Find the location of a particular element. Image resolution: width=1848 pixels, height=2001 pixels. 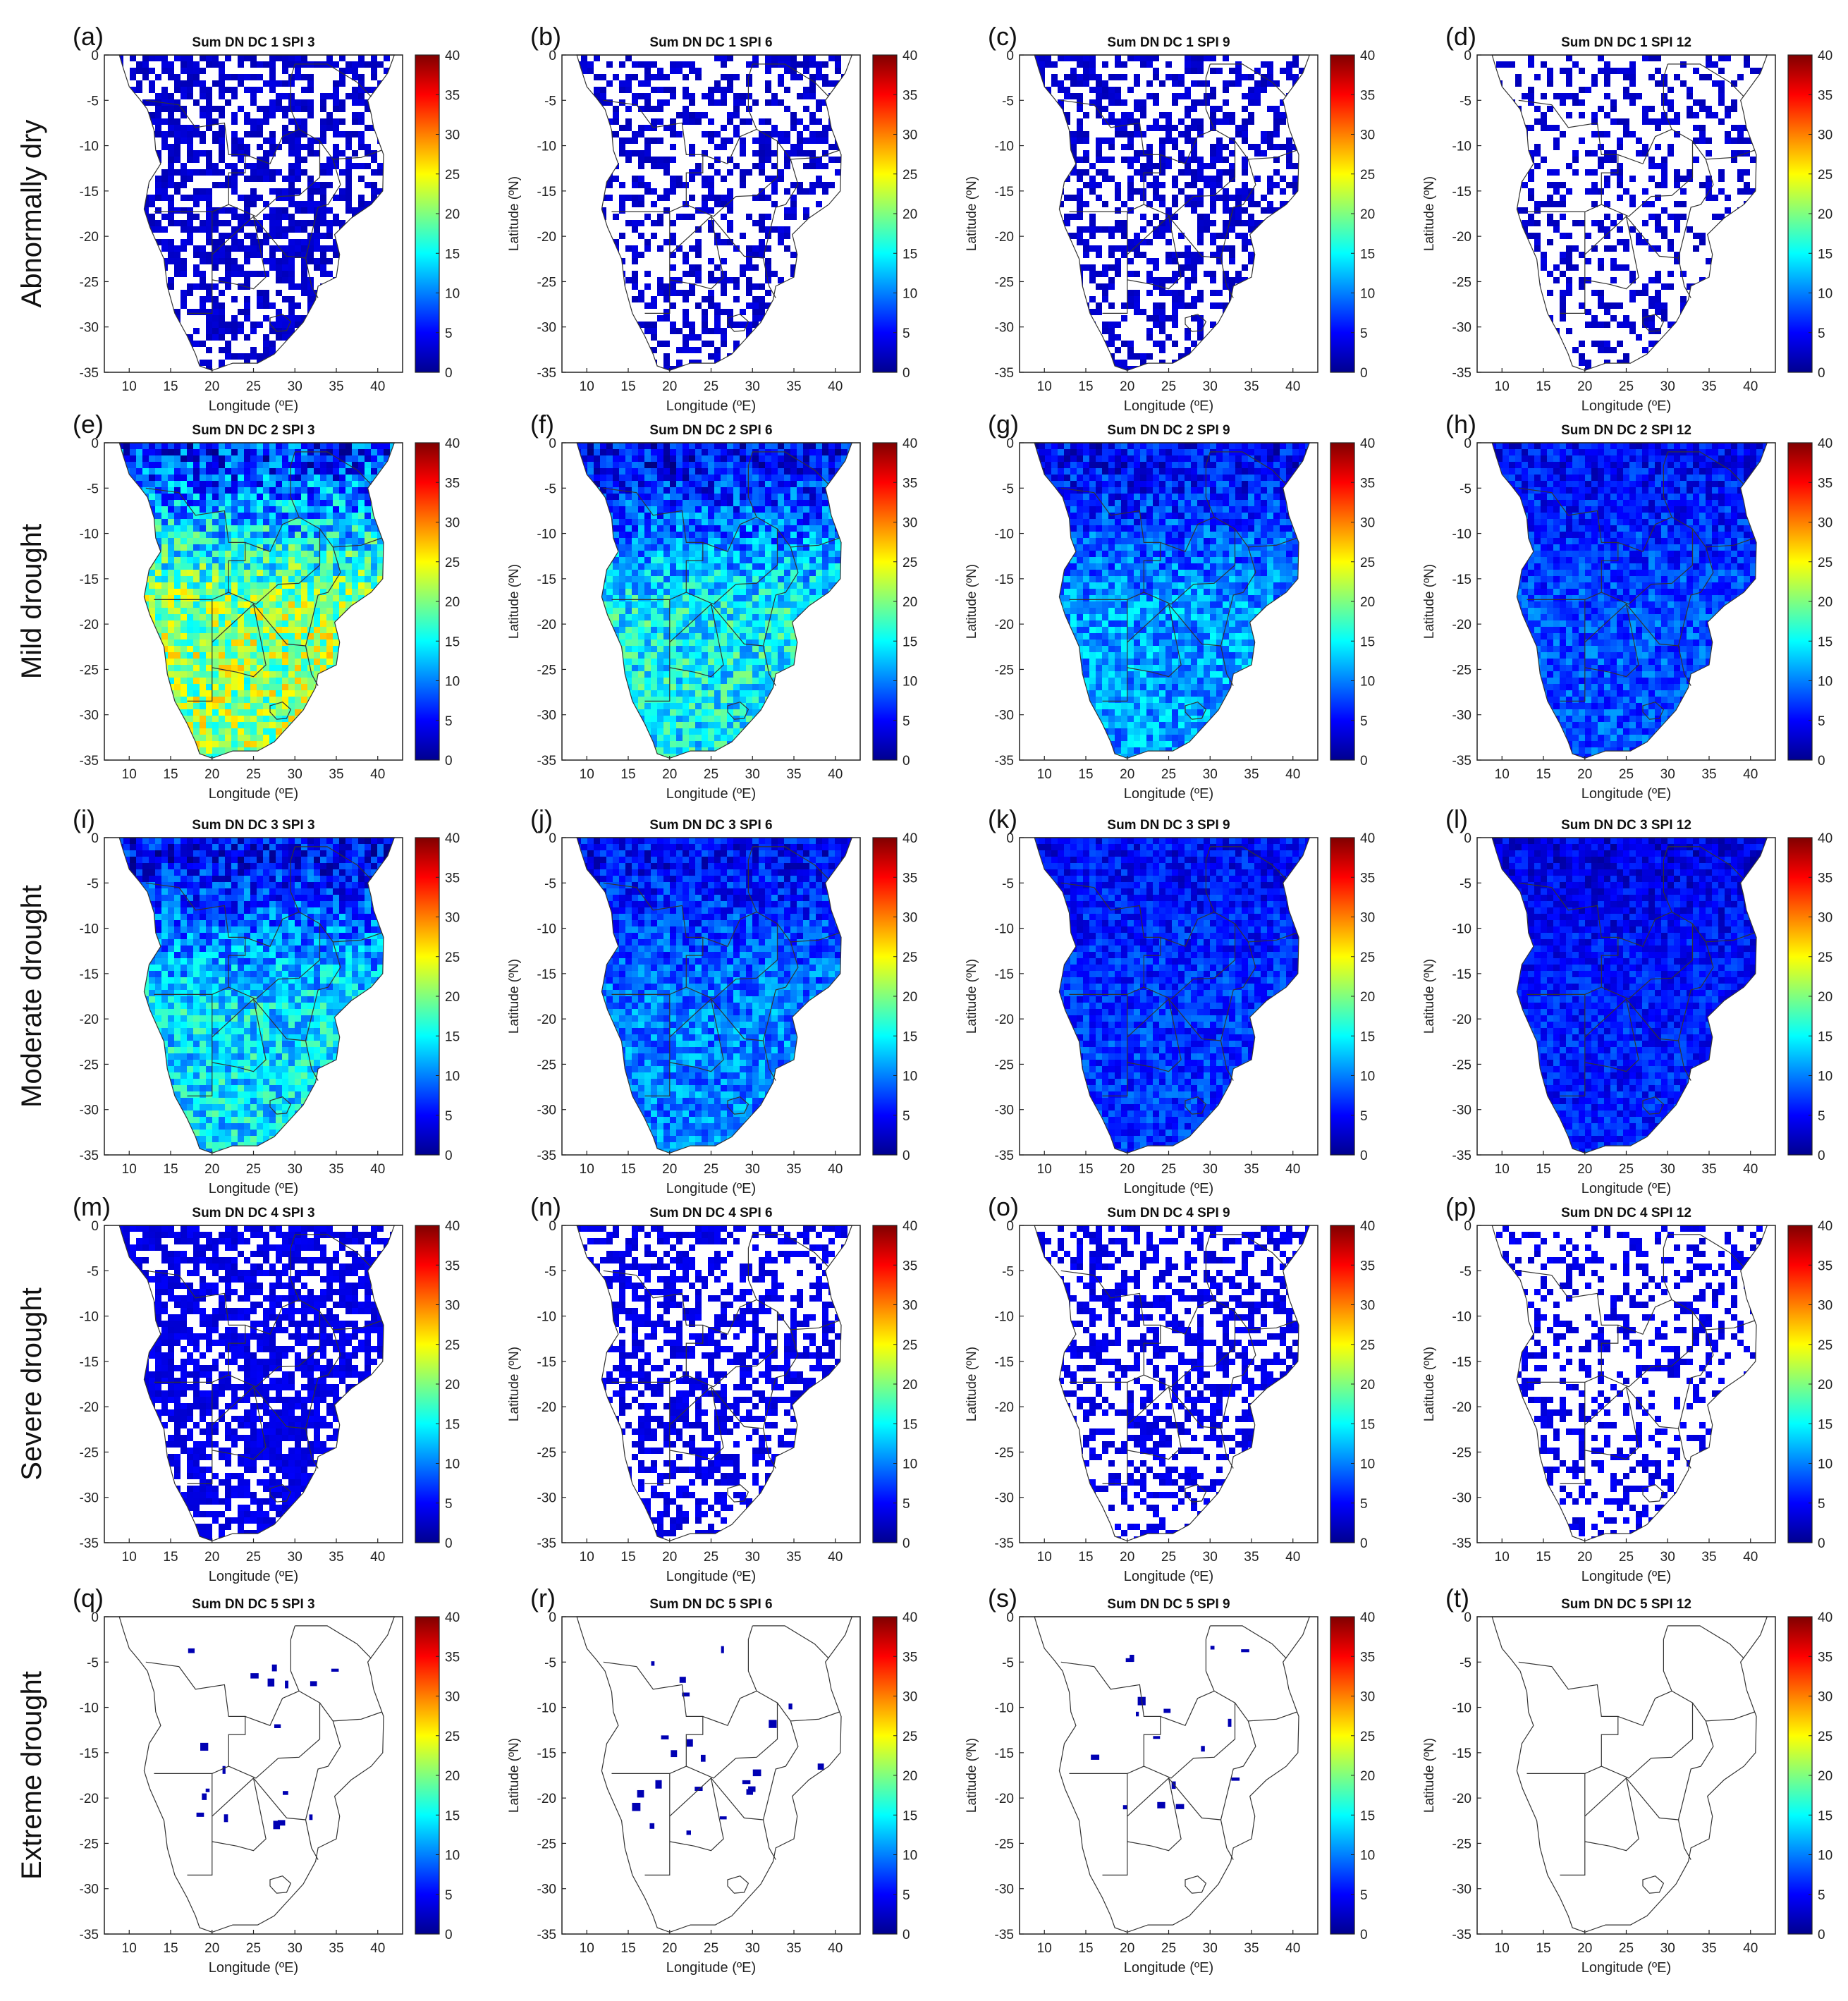

colorbar-tick-label: 10 is located at coordinates (453, 294).